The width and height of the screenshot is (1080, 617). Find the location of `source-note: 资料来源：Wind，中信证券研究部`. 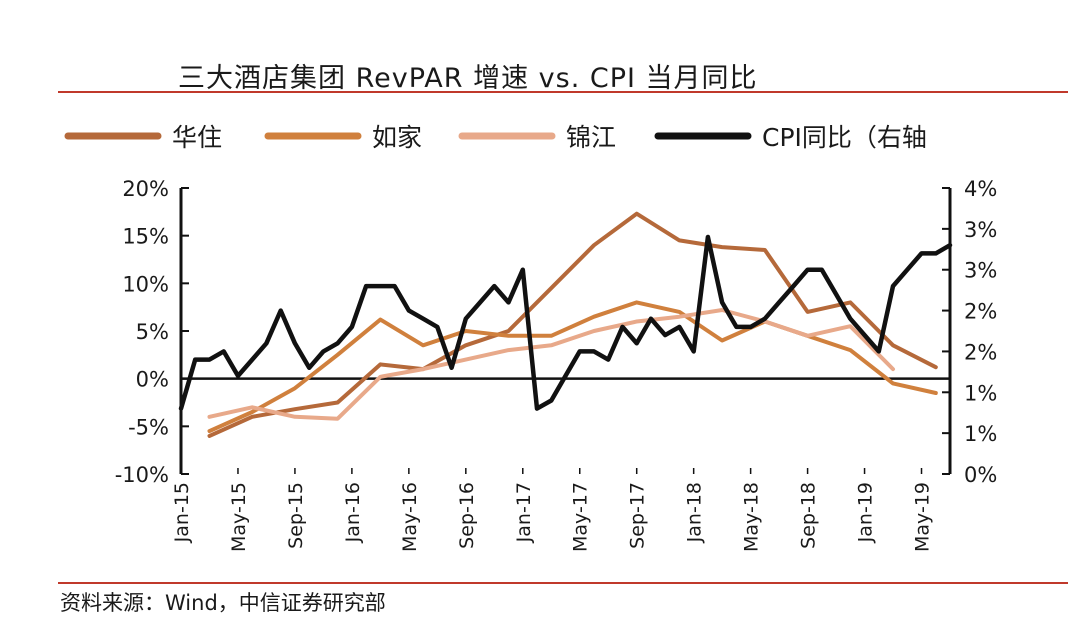

source-note: 资料来源：Wind，中信证券研究部 is located at coordinates (223, 603).